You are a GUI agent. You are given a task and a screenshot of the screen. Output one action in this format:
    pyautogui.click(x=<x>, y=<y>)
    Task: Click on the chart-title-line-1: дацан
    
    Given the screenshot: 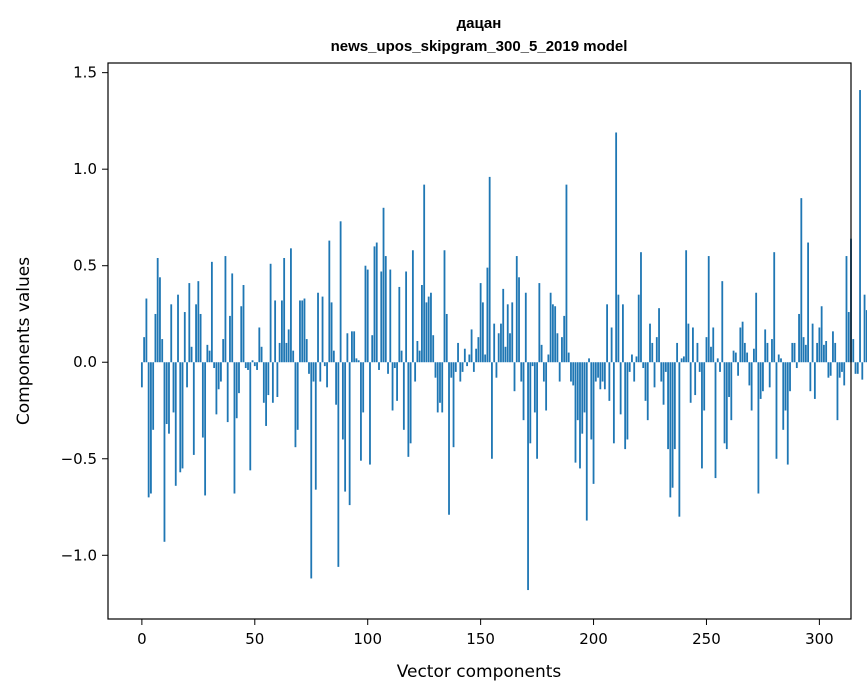 What is the action you would take?
    pyautogui.click(x=479, y=23)
    